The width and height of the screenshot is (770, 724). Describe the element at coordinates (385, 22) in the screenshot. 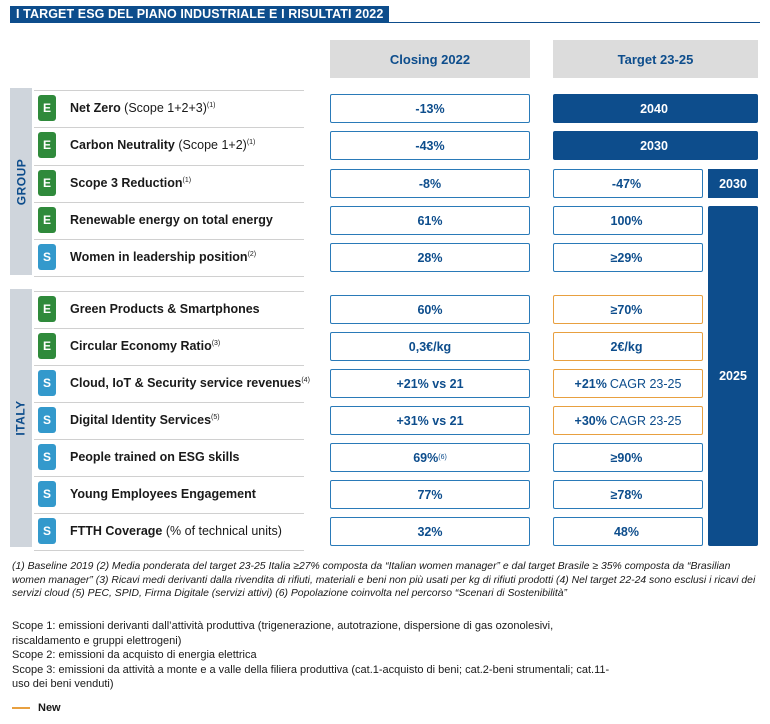

I see `title-rule` at that location.